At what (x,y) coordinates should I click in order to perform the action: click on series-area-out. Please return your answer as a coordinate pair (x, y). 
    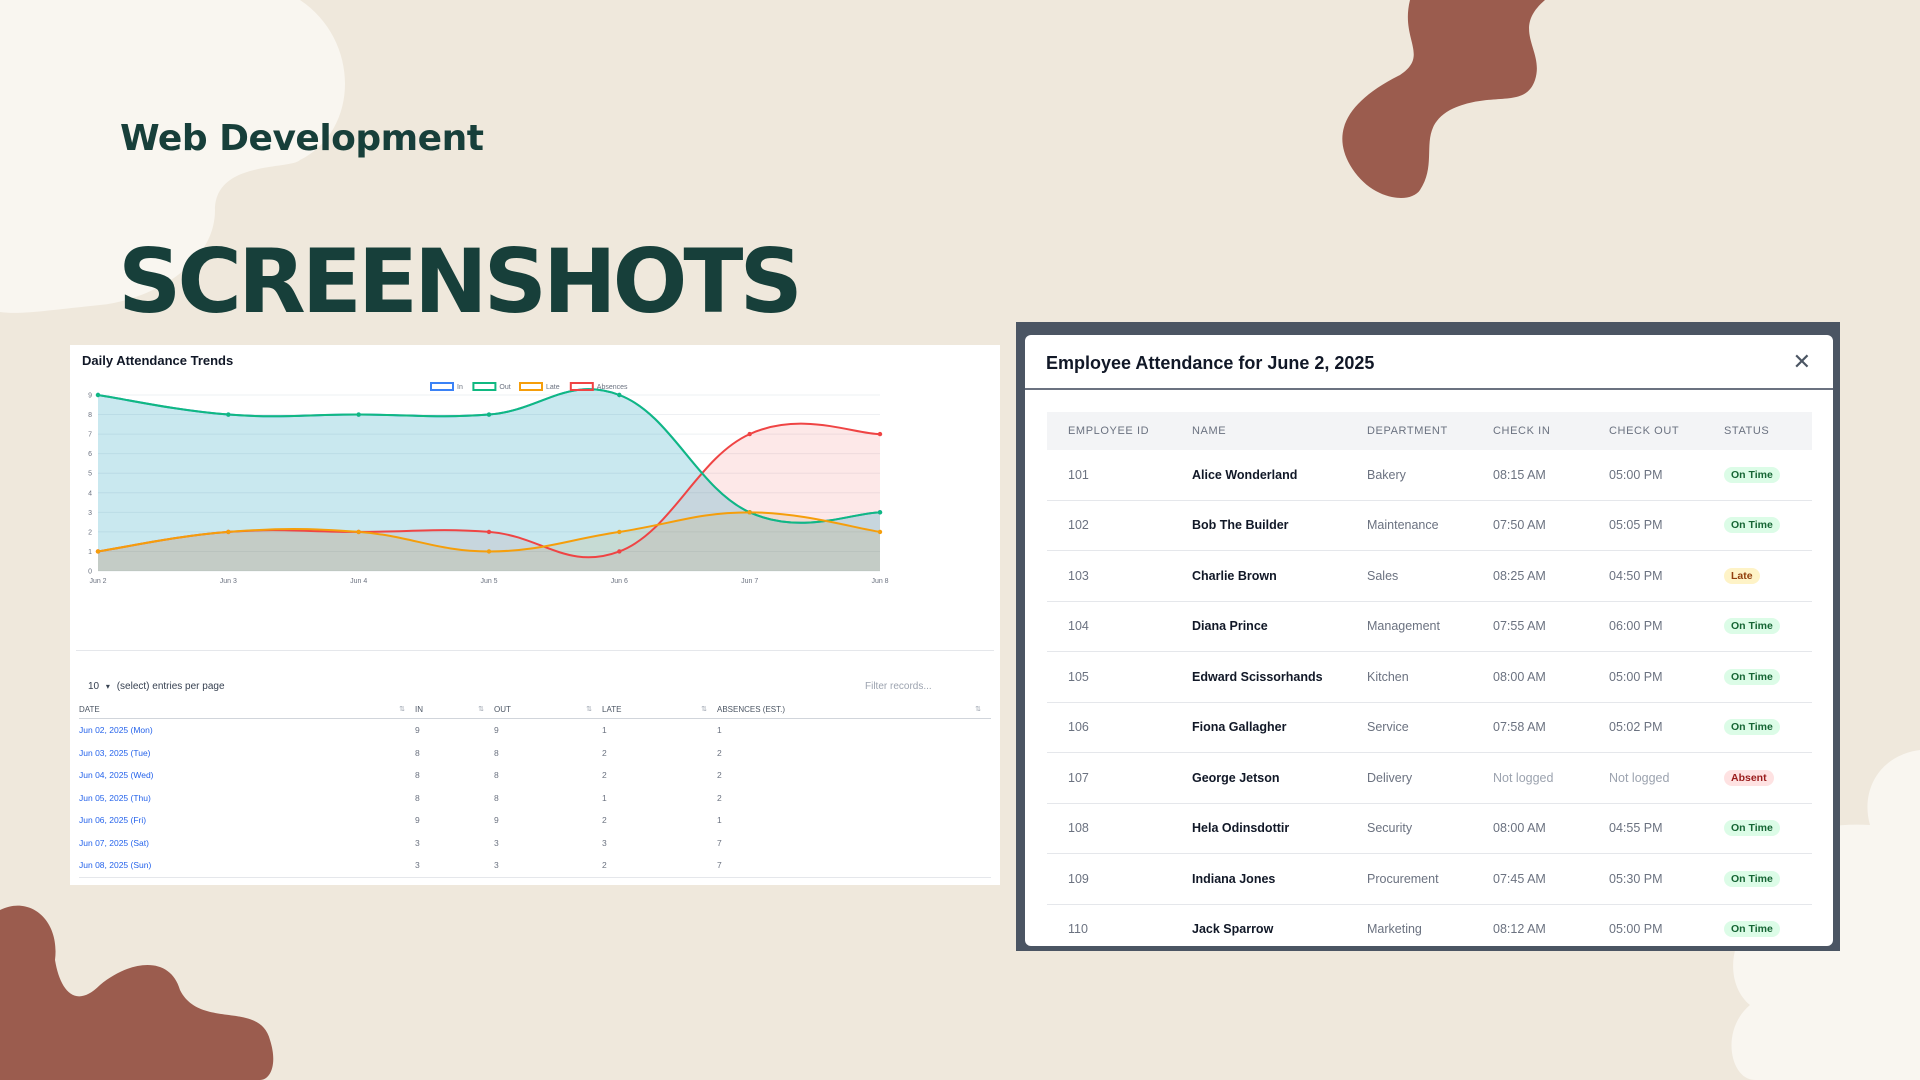
    Looking at the image, I should click on (489, 480).